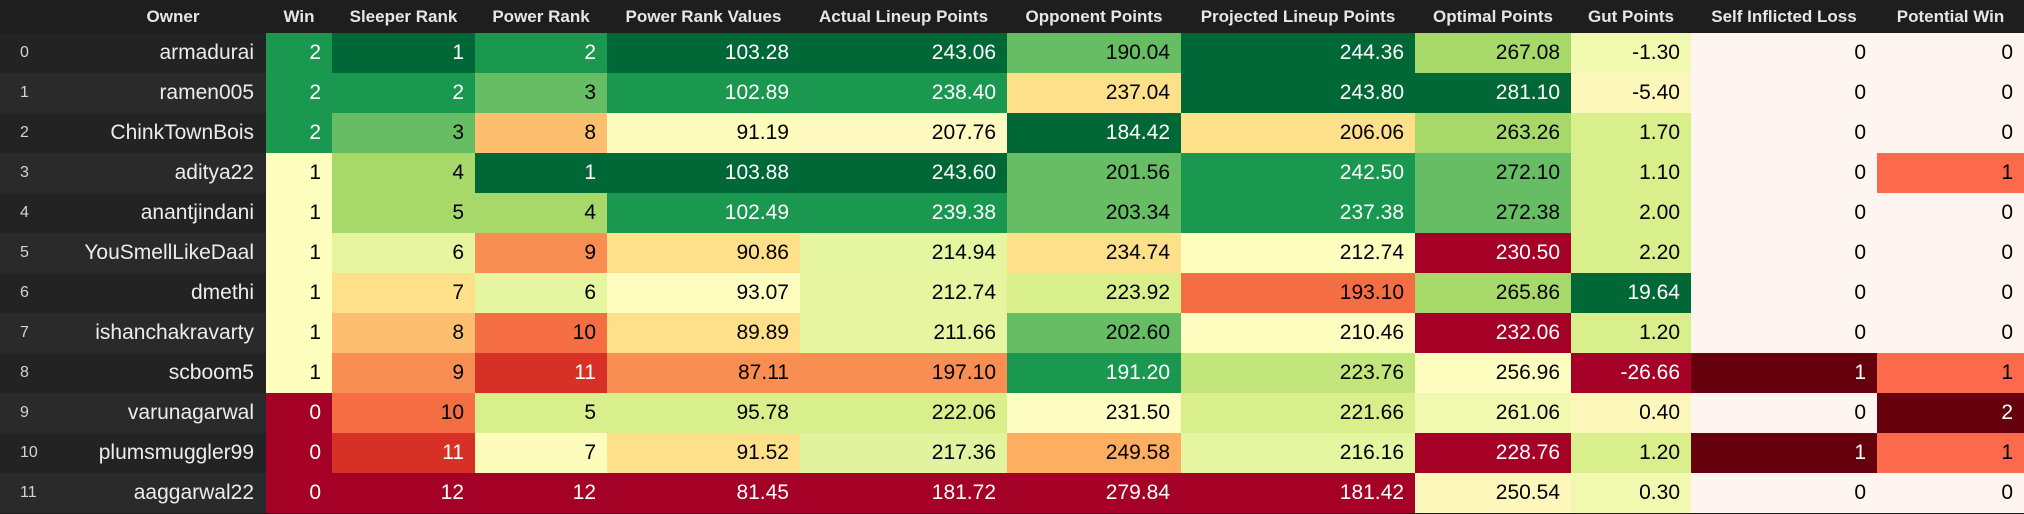  I want to click on cell-power_rank_values: 102.89, so click(703, 93).